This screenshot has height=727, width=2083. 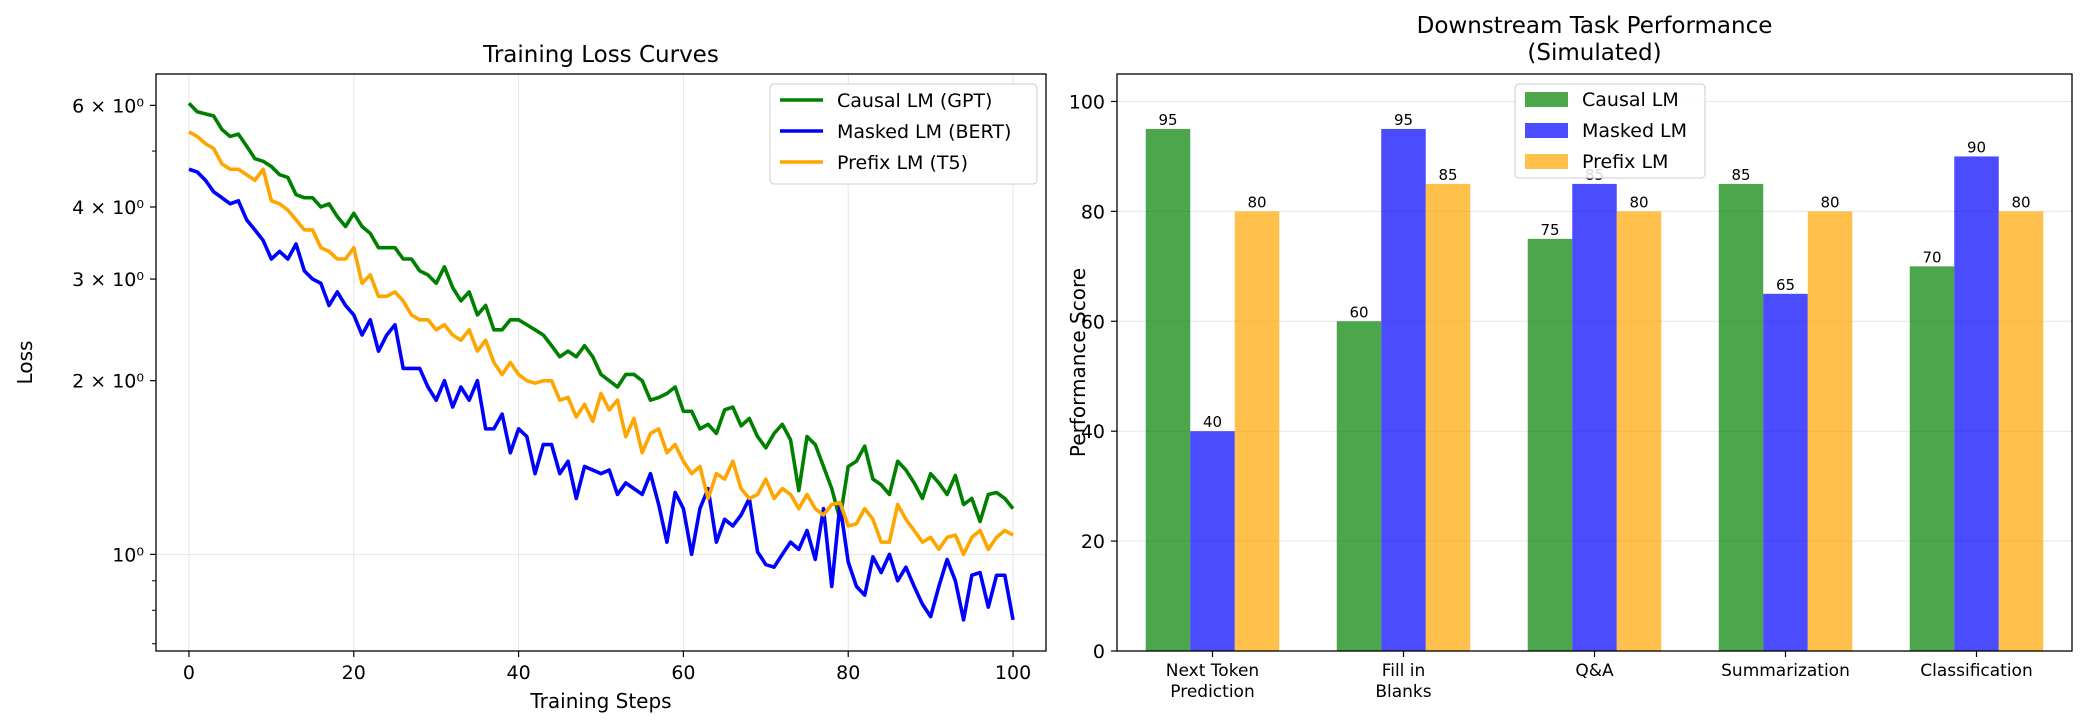 What do you see at coordinates (1078, 362) in the screenshot?
I see `y-axis-label: Performance Score` at bounding box center [1078, 362].